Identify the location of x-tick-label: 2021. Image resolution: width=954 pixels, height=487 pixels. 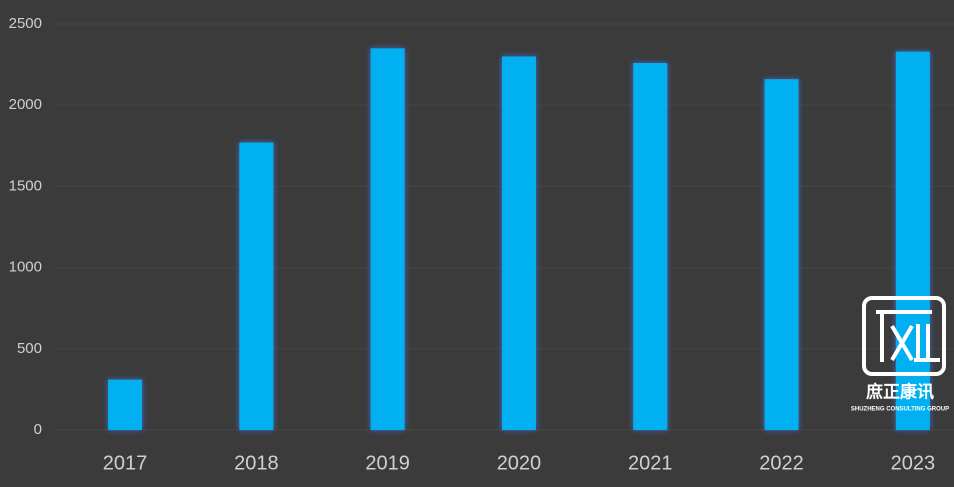
(650, 463).